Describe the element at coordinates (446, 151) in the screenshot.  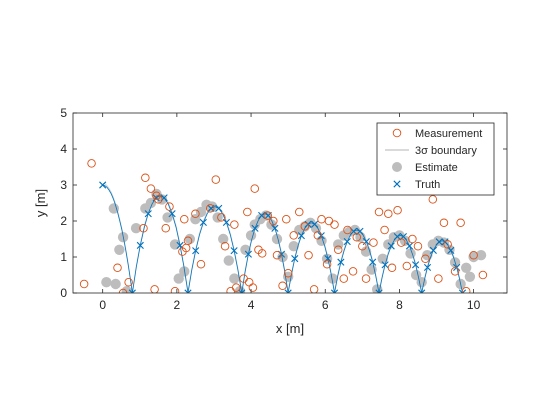
I see `legend-label: 3σ boundary` at that location.